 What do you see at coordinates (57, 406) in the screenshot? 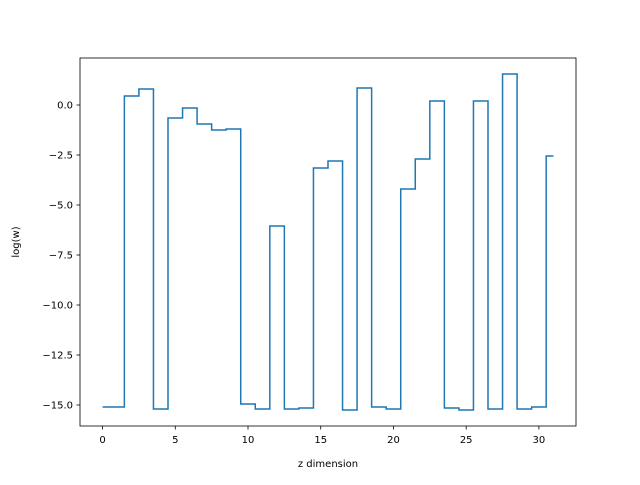
I see `y-tick-label: −15.0` at bounding box center [57, 406].